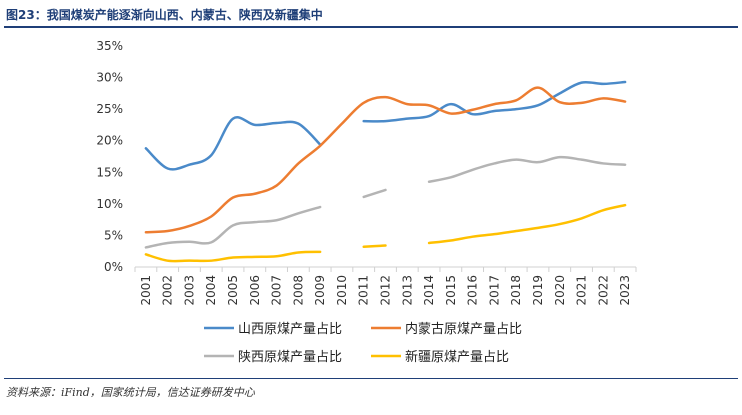  What do you see at coordinates (463, 329) in the screenshot?
I see `legend-label: 内蒙古原煤产量占比` at bounding box center [463, 329].